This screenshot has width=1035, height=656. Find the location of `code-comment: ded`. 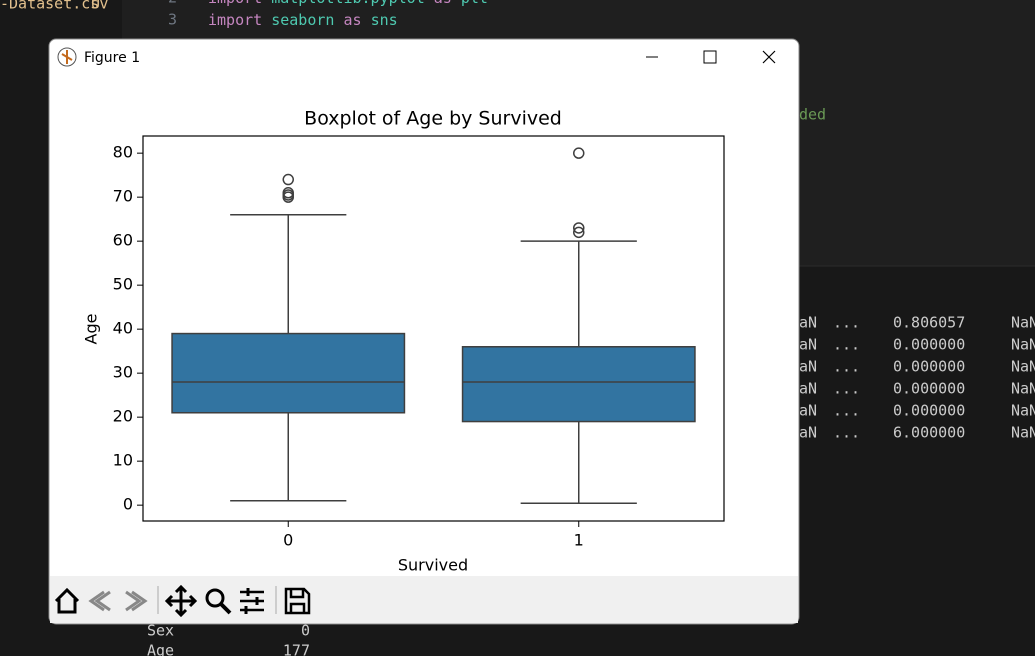

code-comment: ded is located at coordinates (812, 115).